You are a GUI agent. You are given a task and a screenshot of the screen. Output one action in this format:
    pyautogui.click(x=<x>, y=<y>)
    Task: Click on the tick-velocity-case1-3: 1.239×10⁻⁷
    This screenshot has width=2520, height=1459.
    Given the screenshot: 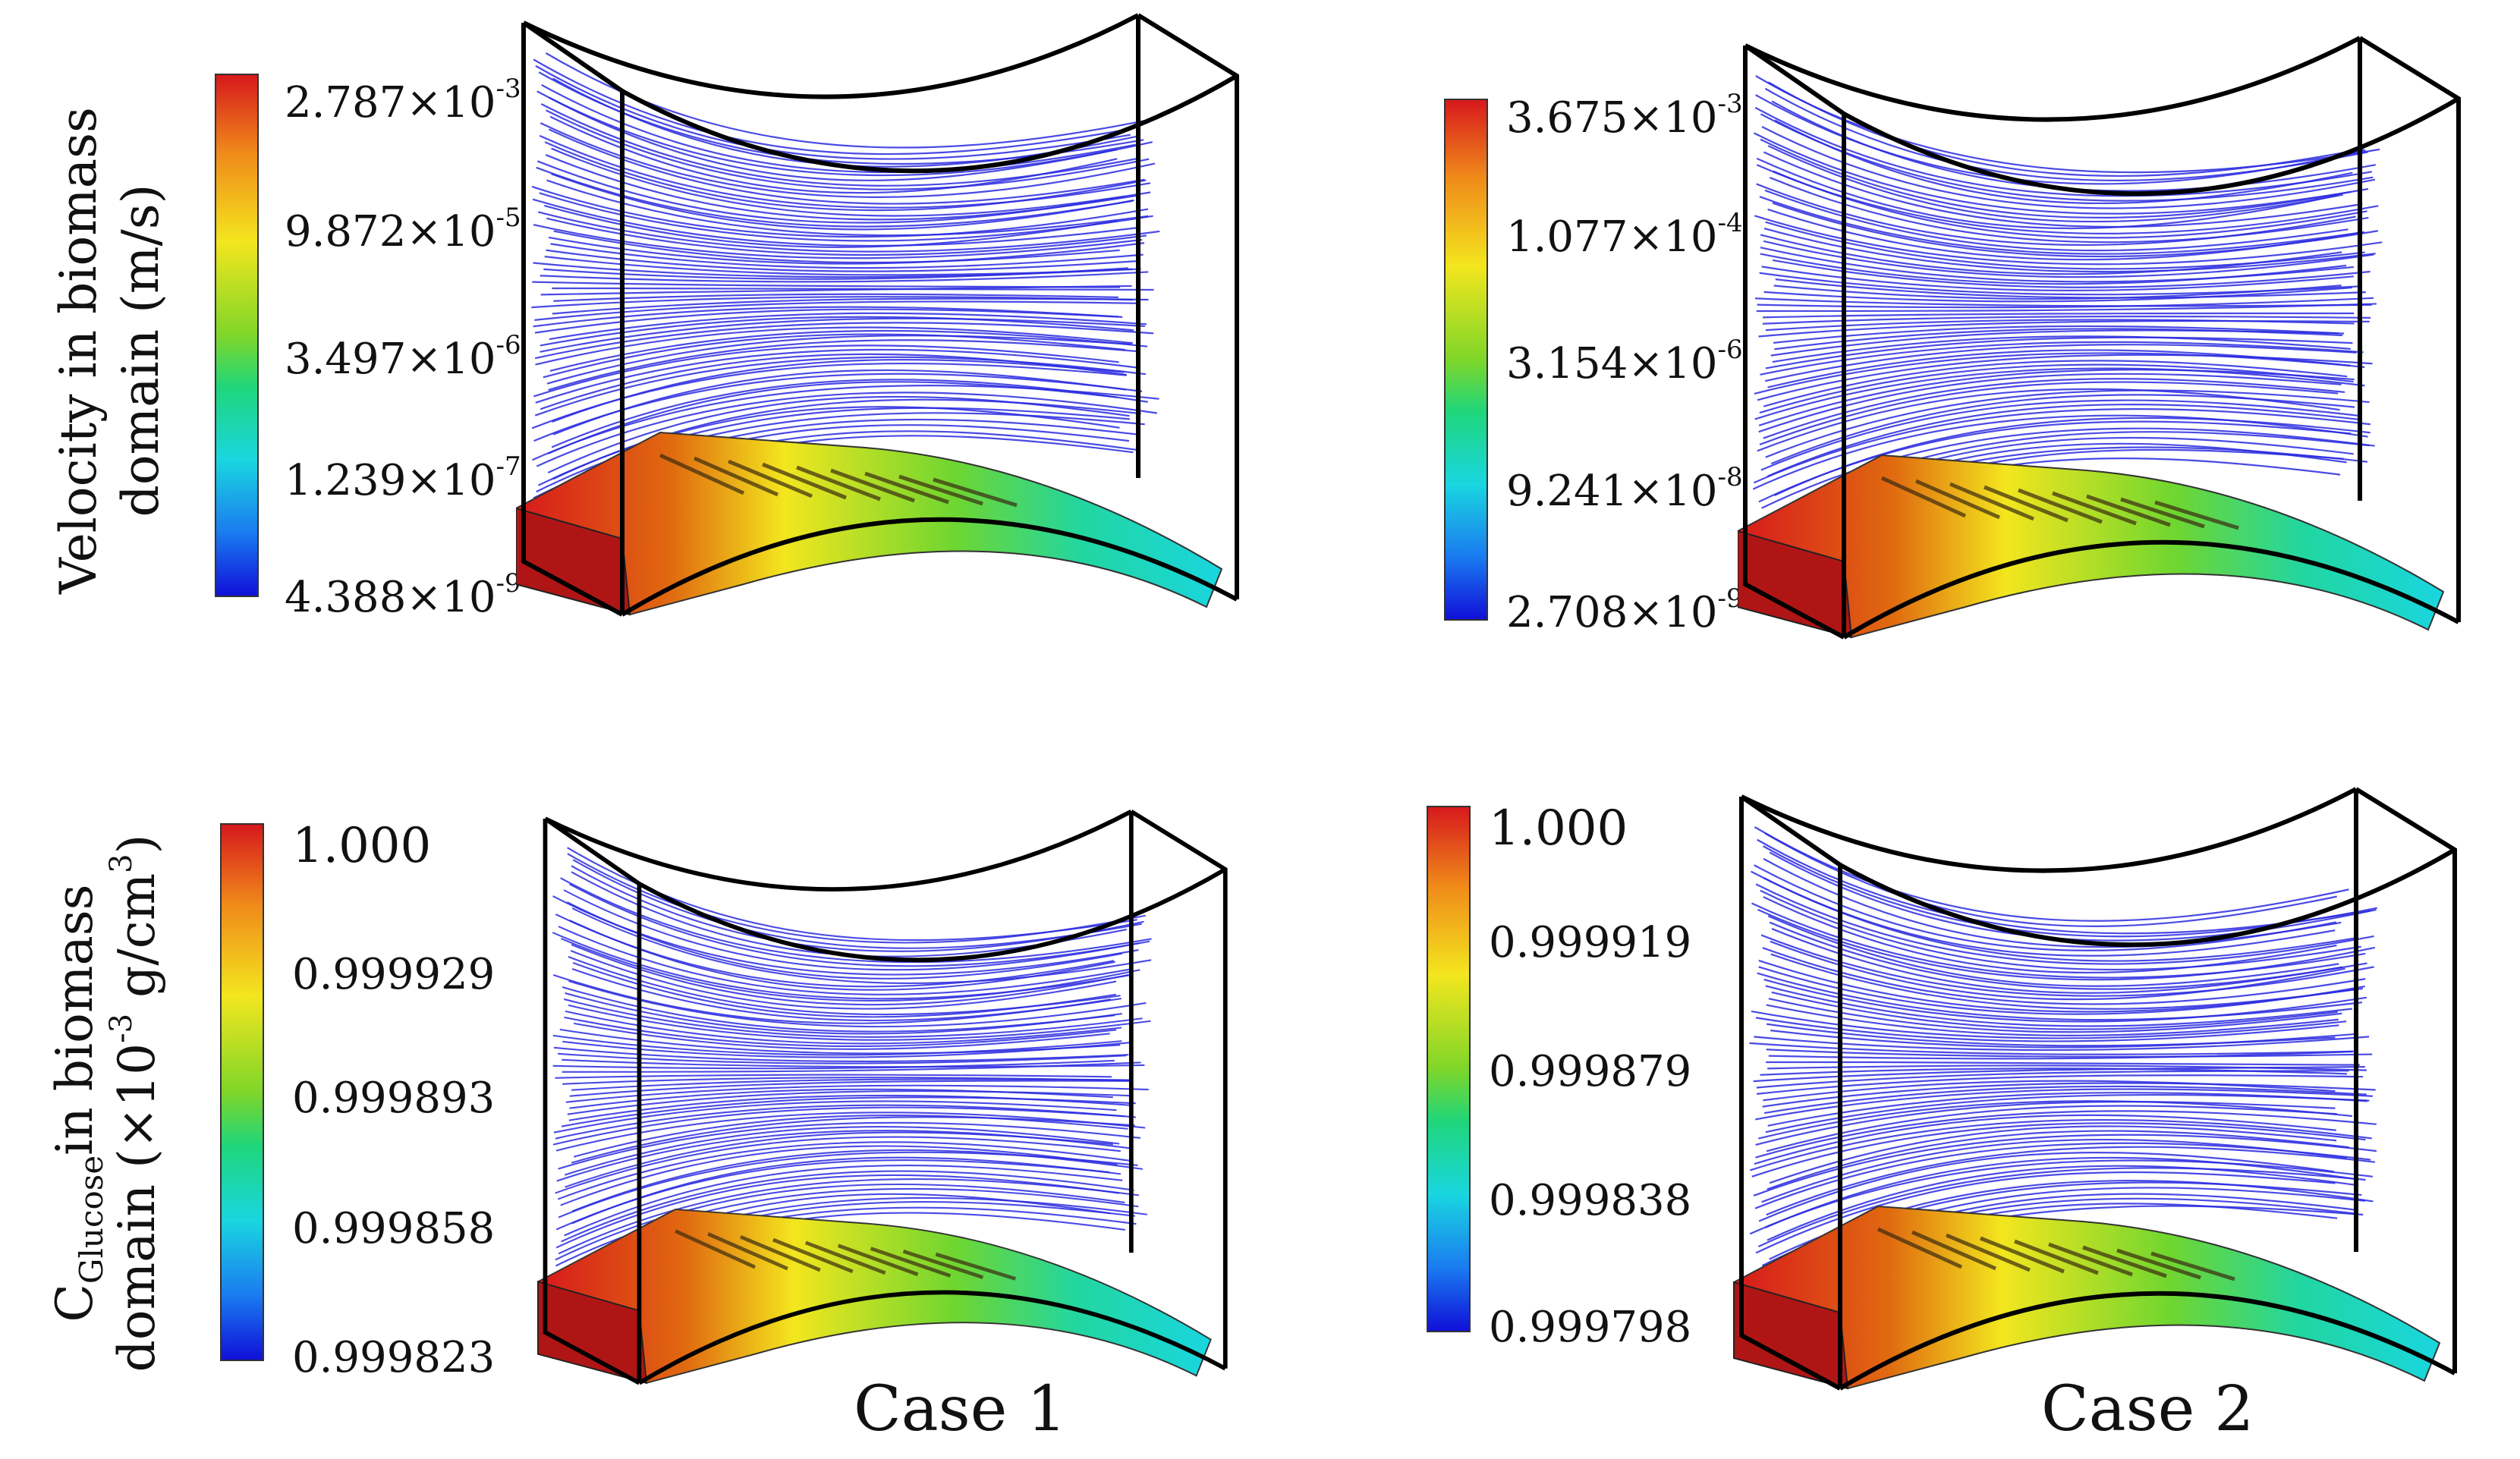 What is the action you would take?
    pyautogui.click(x=403, y=478)
    